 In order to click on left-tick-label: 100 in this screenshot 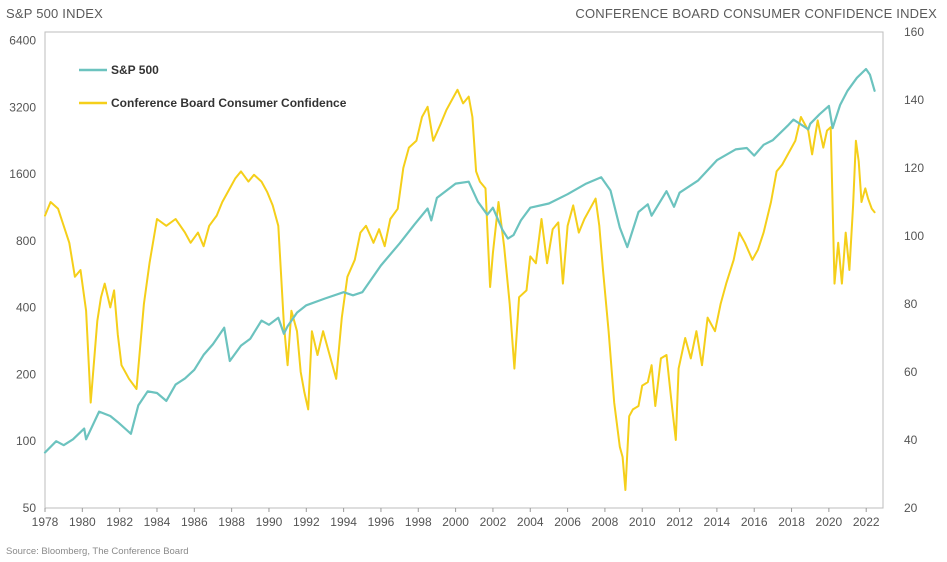, I will do `click(26, 441)`.